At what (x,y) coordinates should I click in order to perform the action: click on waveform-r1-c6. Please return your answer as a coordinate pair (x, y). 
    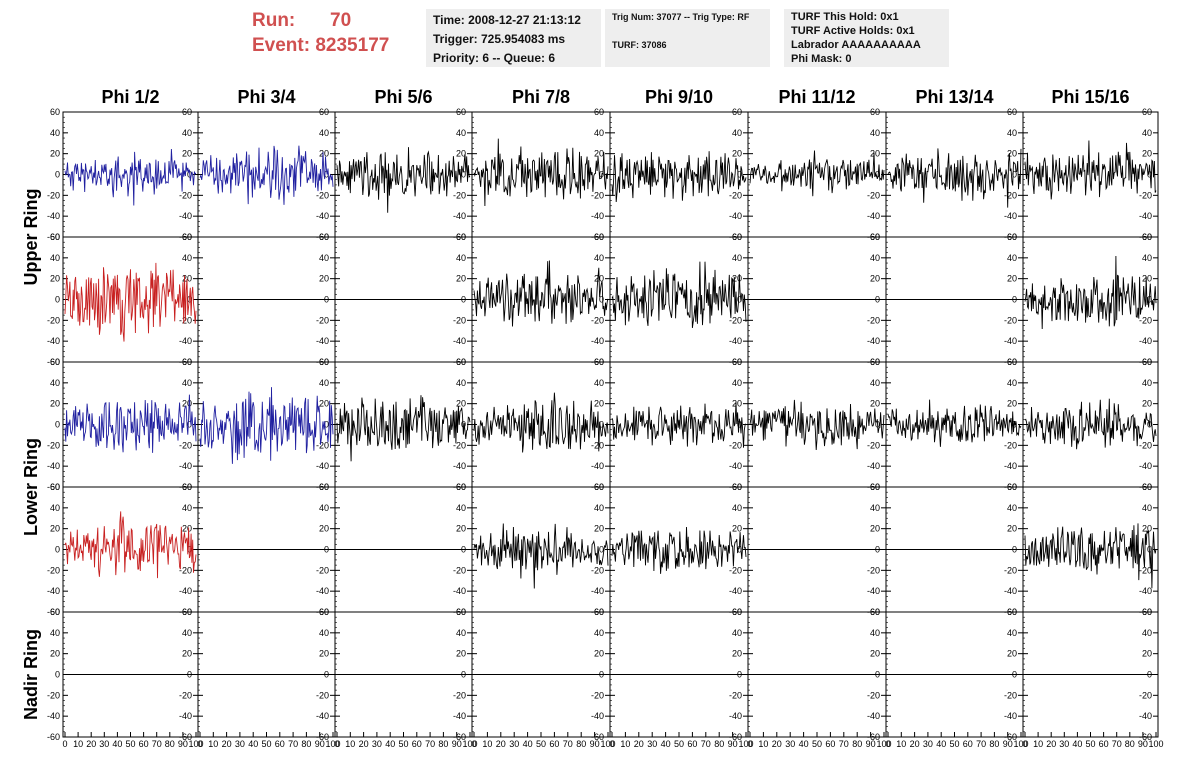
    Looking at the image, I should click on (817, 173).